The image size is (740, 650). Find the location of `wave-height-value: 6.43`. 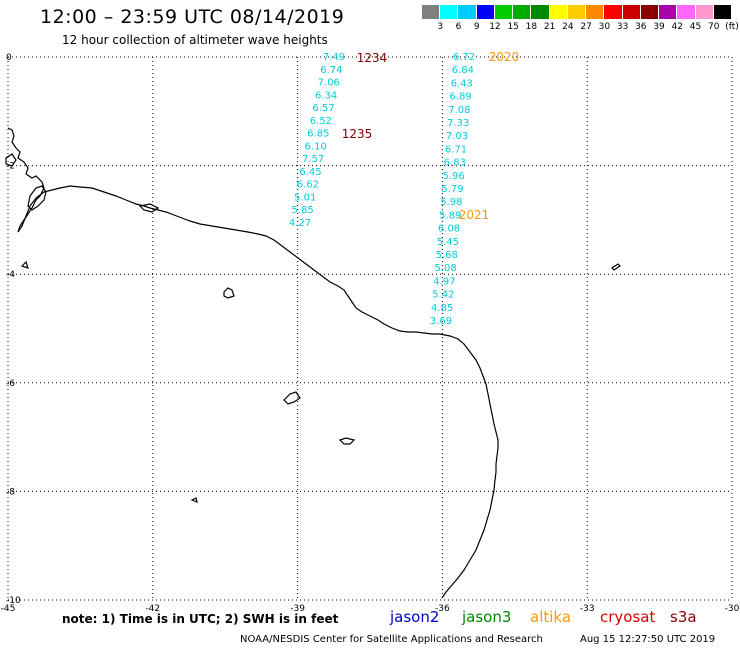

wave-height-value: 6.43 is located at coordinates (462, 83).